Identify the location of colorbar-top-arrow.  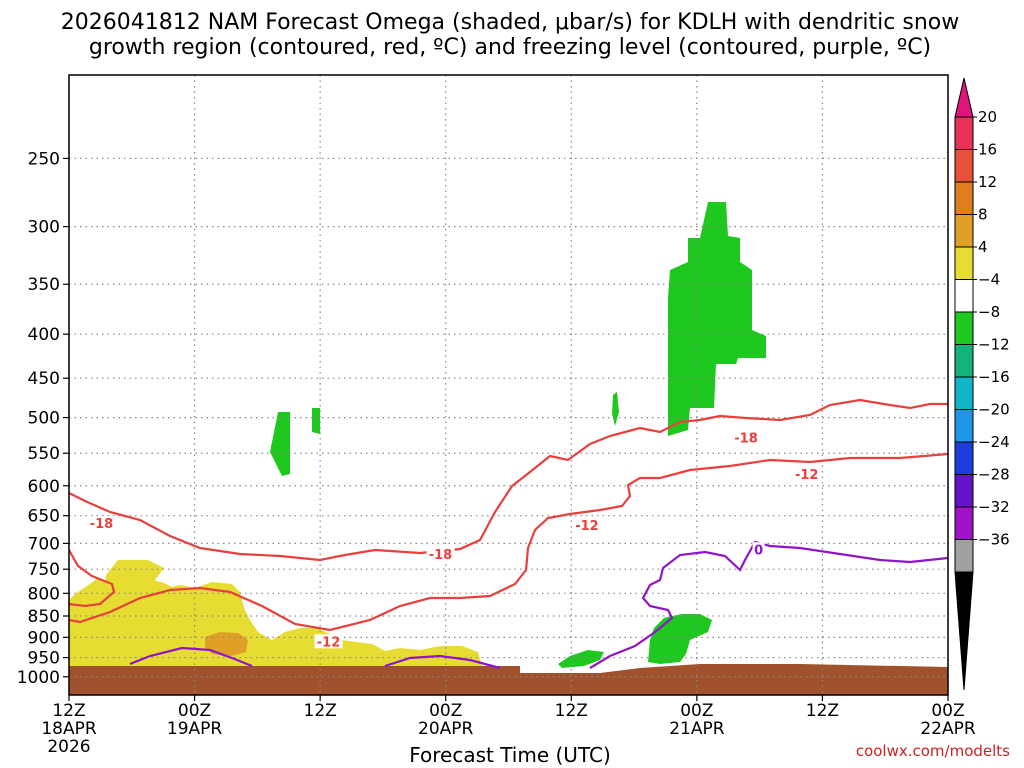
(964, 97).